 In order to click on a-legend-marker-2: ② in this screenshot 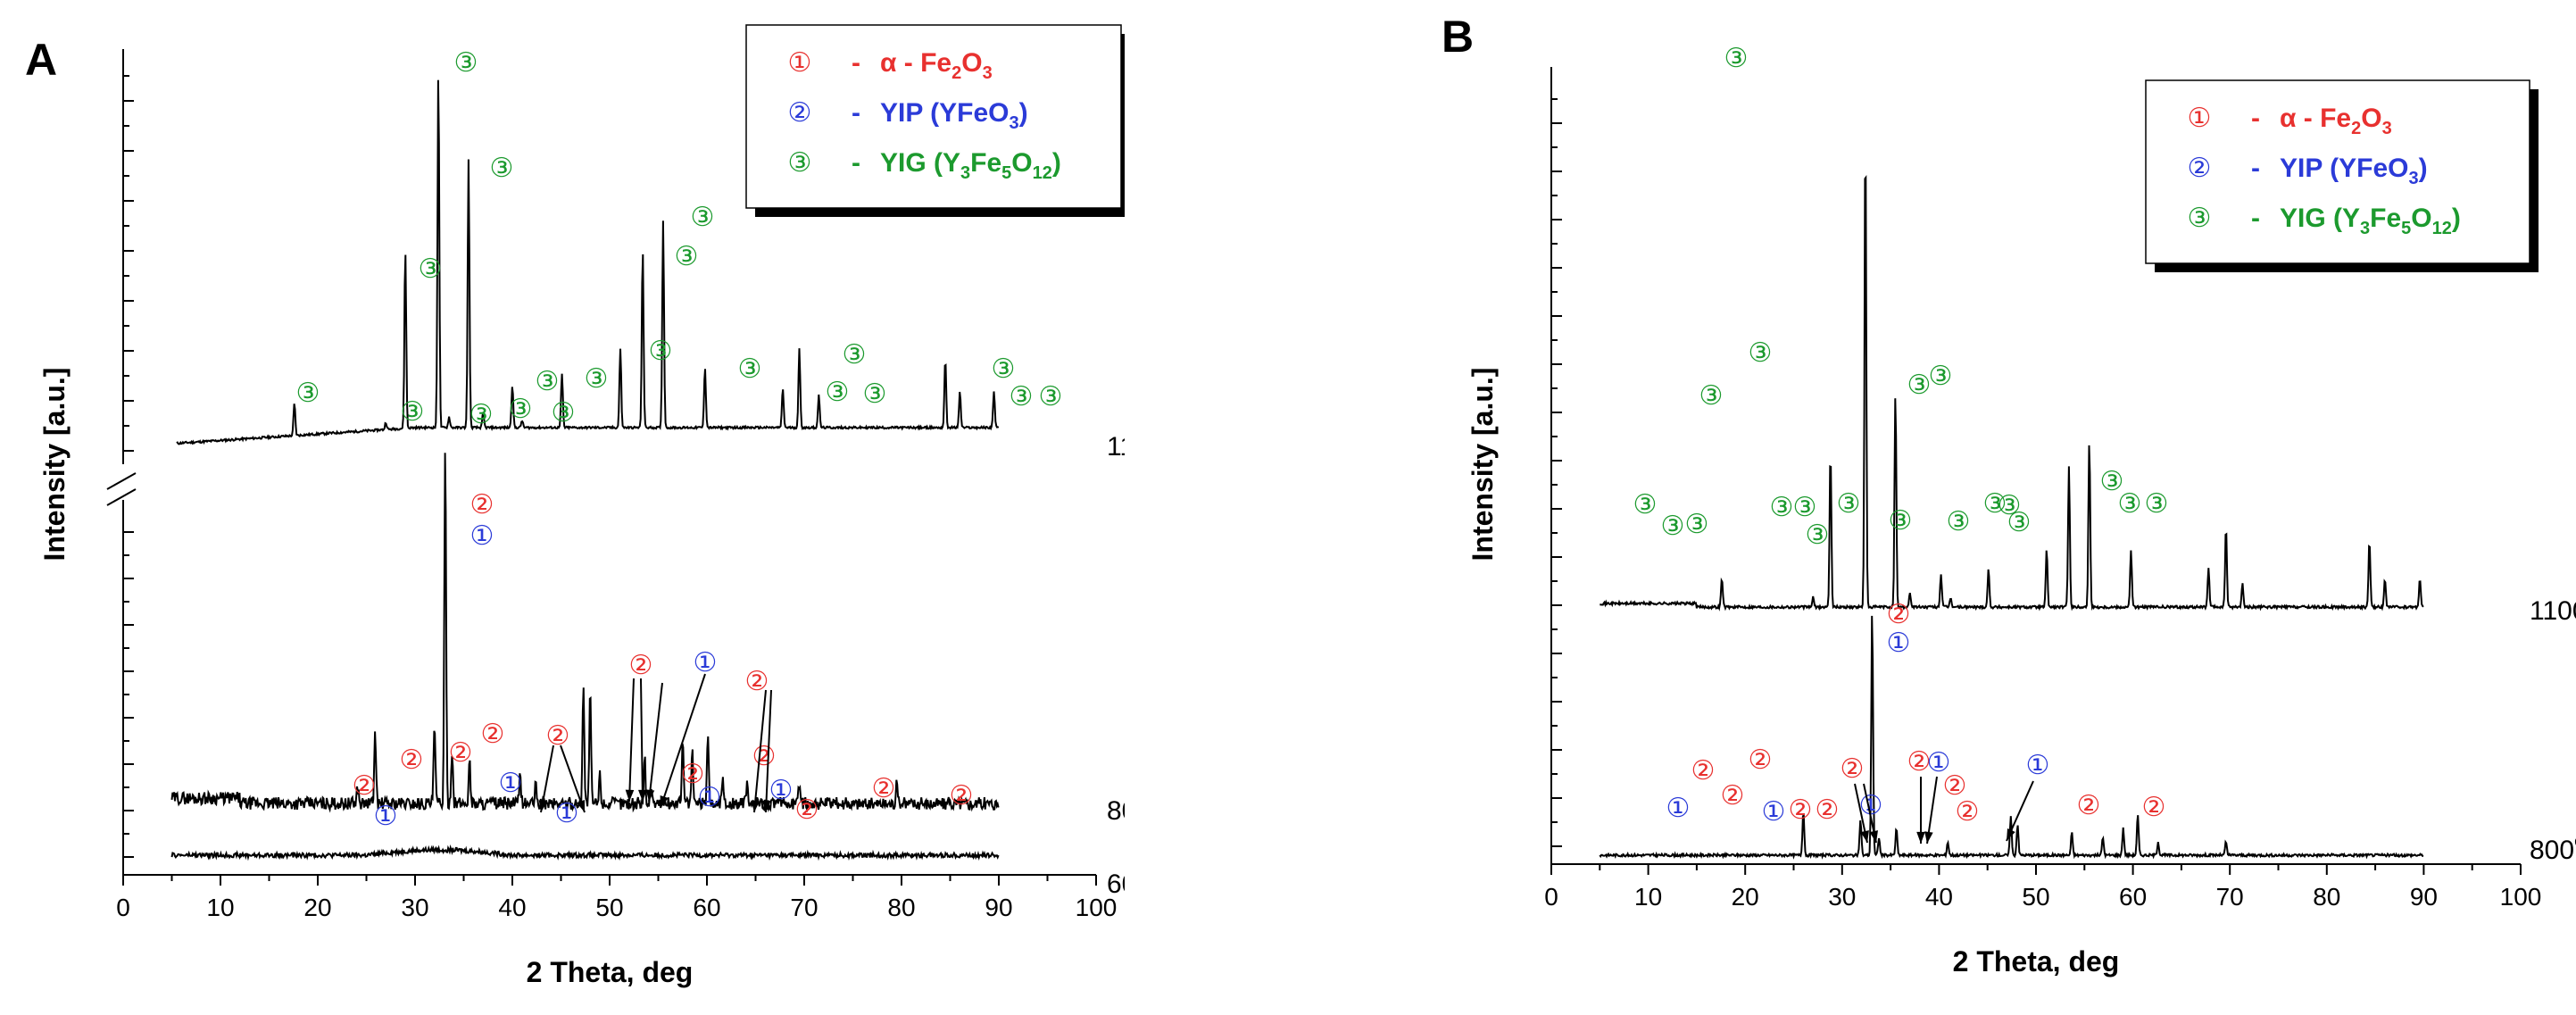, I will do `click(800, 113)`.